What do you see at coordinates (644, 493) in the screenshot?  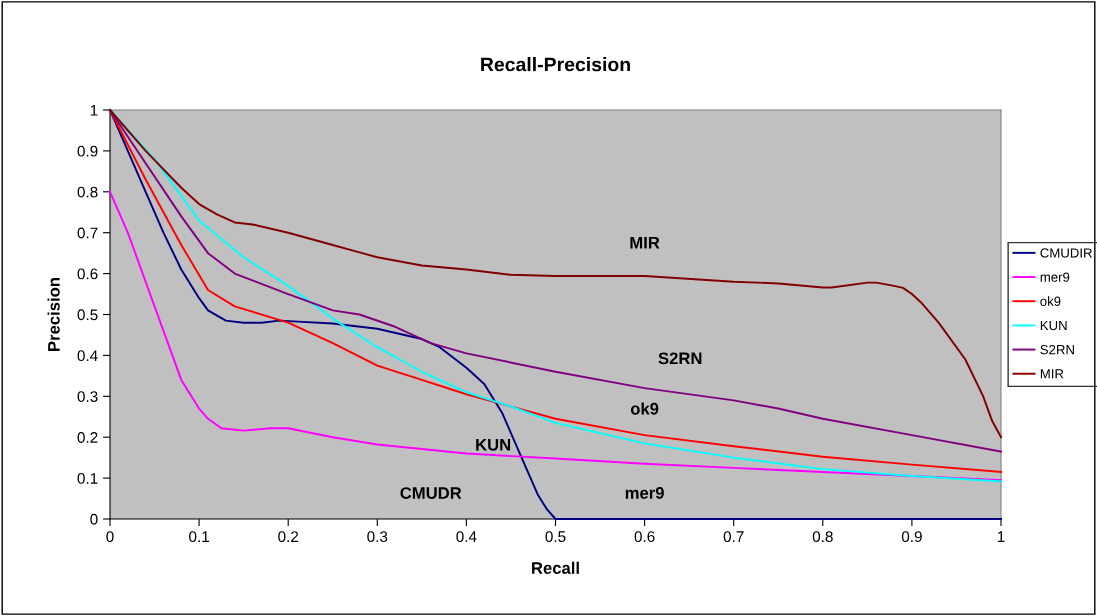 I see `annotation: mer9` at bounding box center [644, 493].